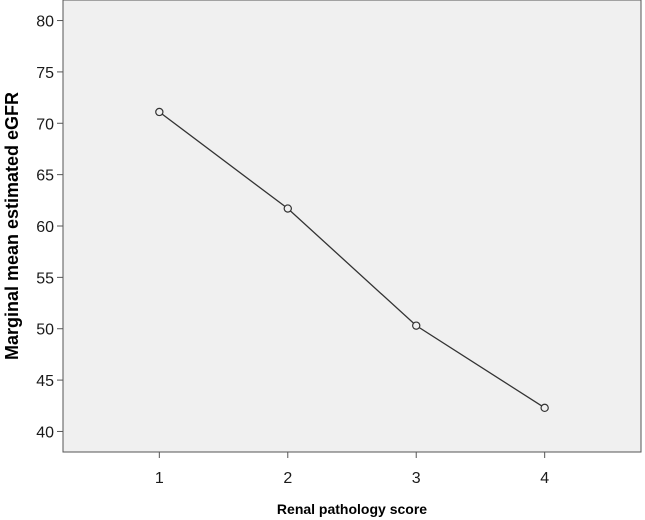  I want to click on x-tick-label: 3, so click(416, 478).